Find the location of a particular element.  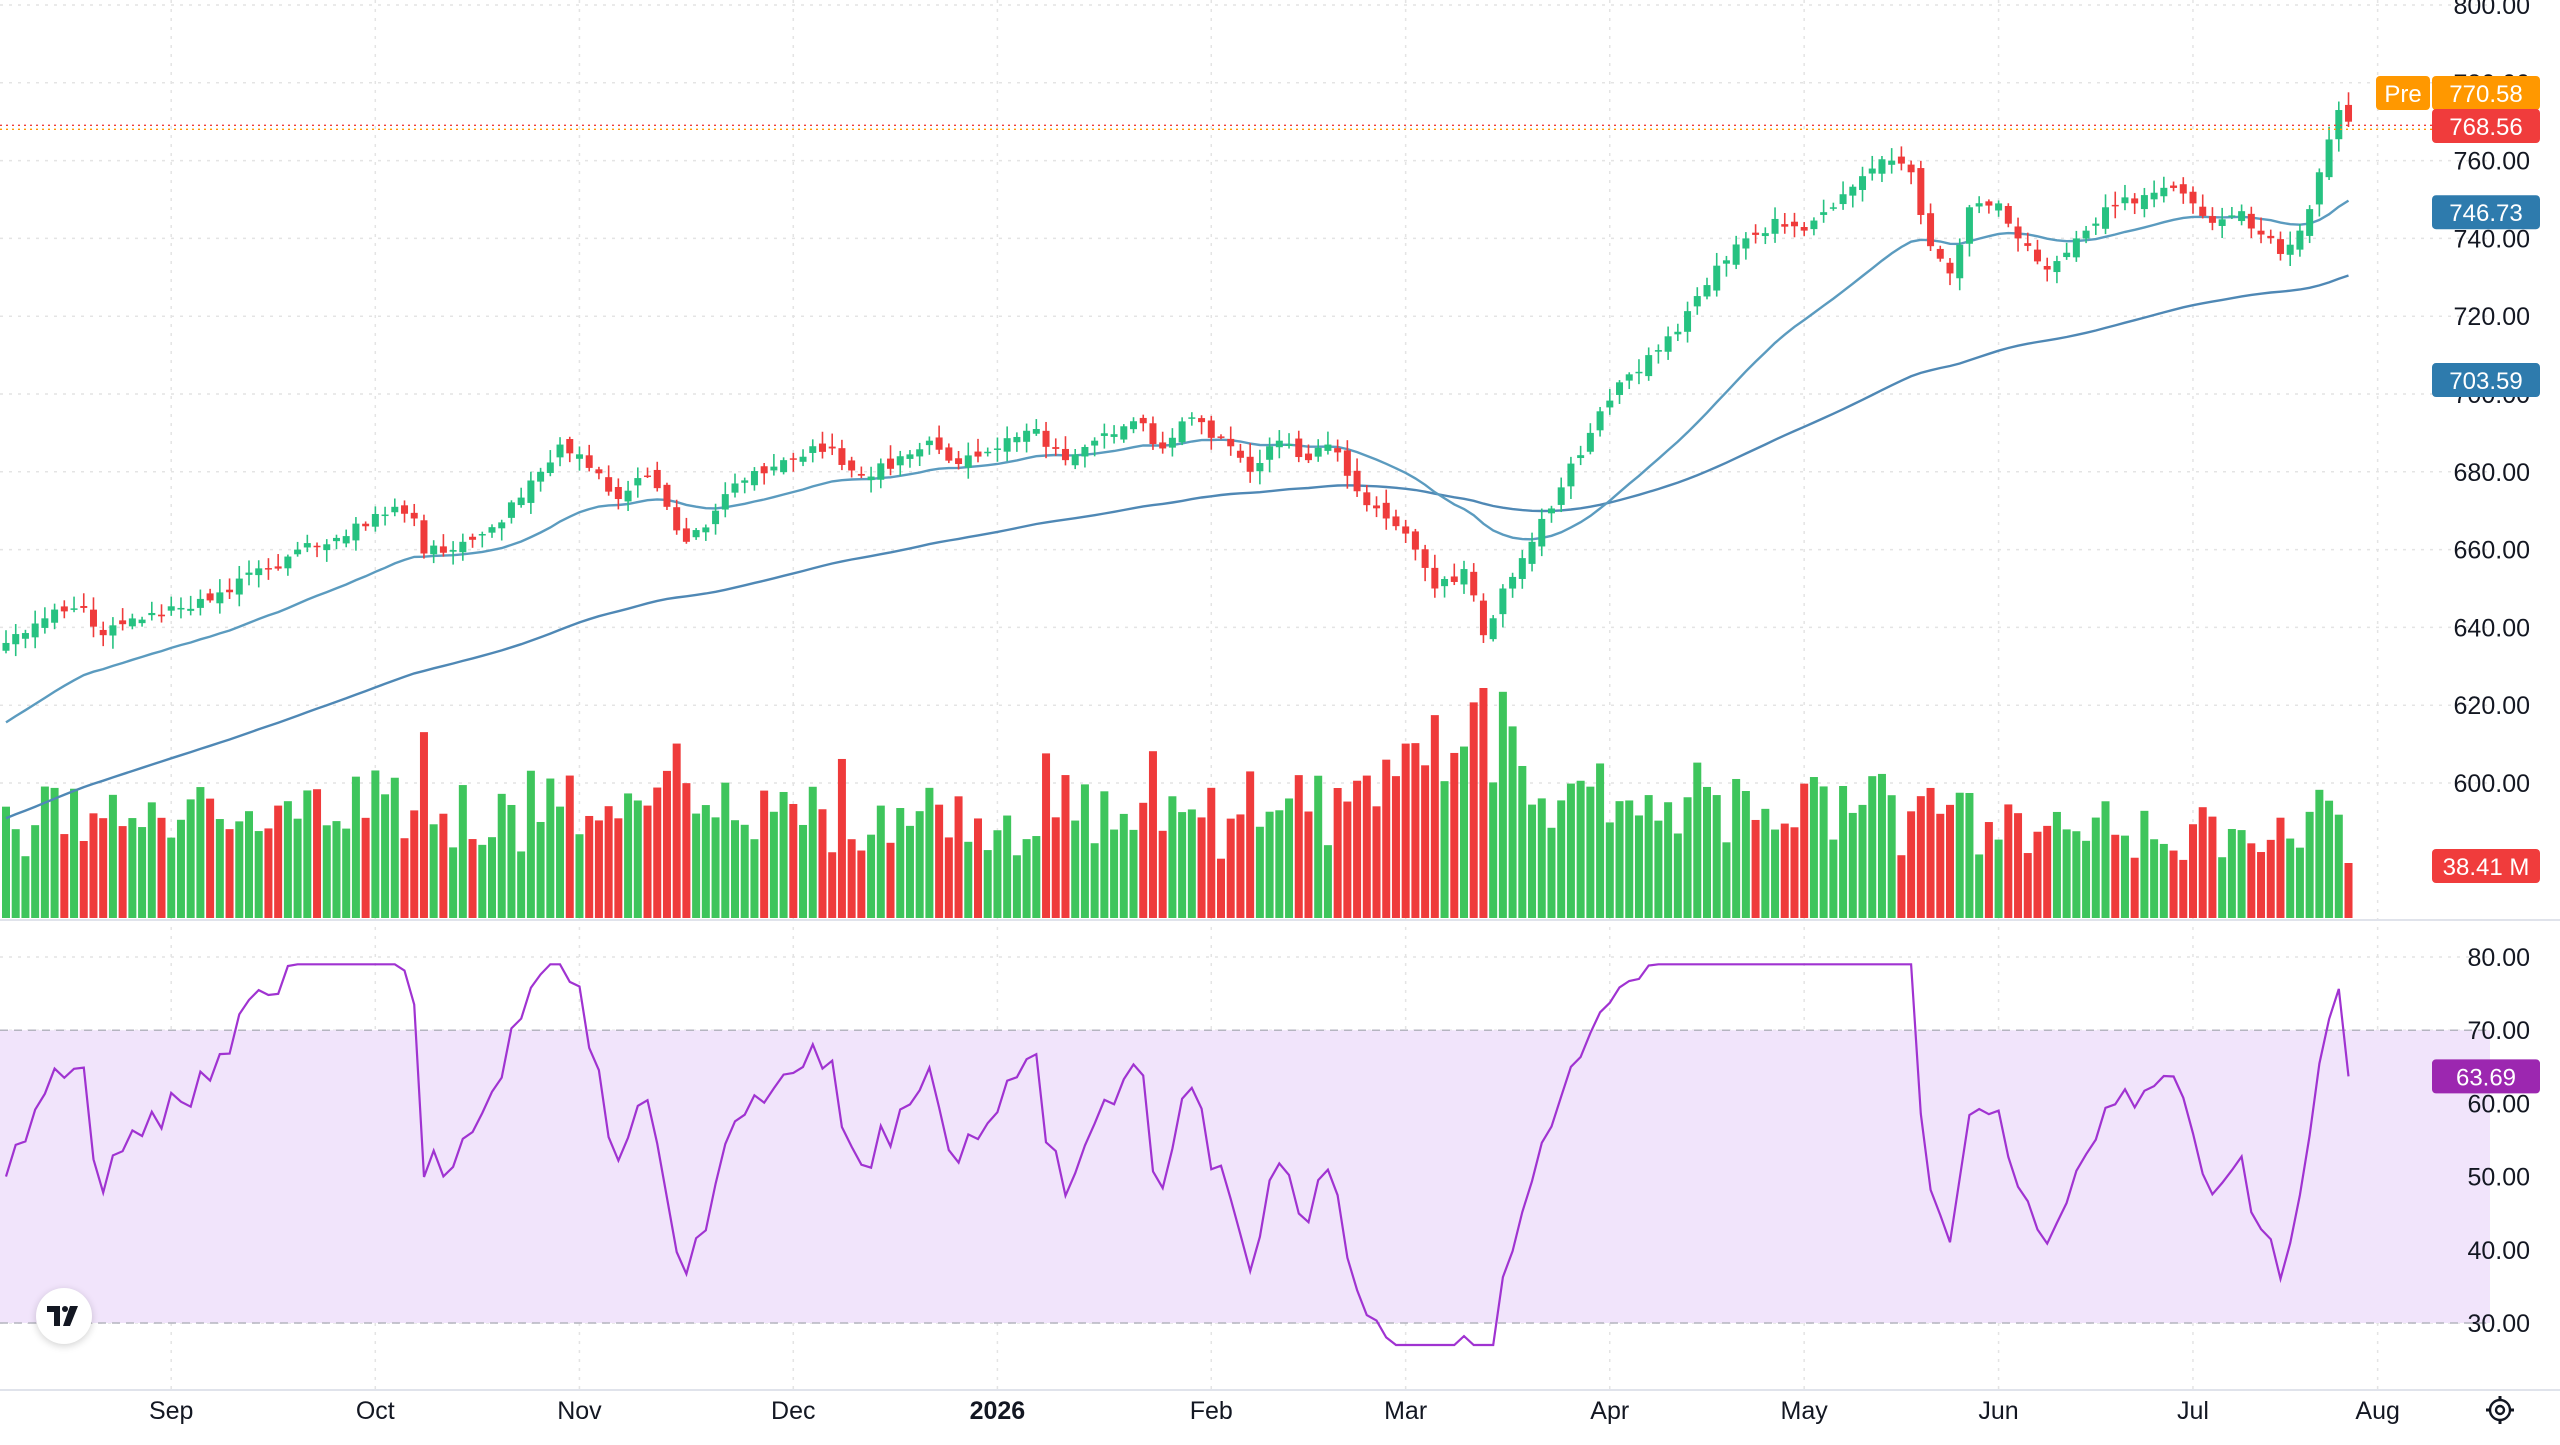

rsi-axis-tick-label: 30.00 is located at coordinates (2498, 1324).